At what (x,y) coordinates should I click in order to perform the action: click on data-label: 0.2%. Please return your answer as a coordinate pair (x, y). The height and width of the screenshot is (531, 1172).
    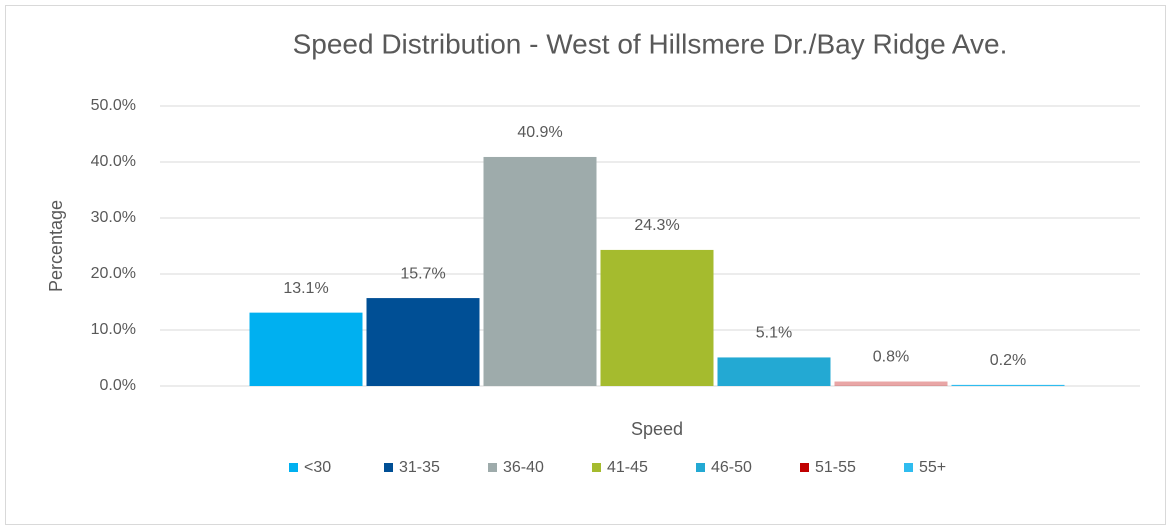
    Looking at the image, I should click on (1008, 360).